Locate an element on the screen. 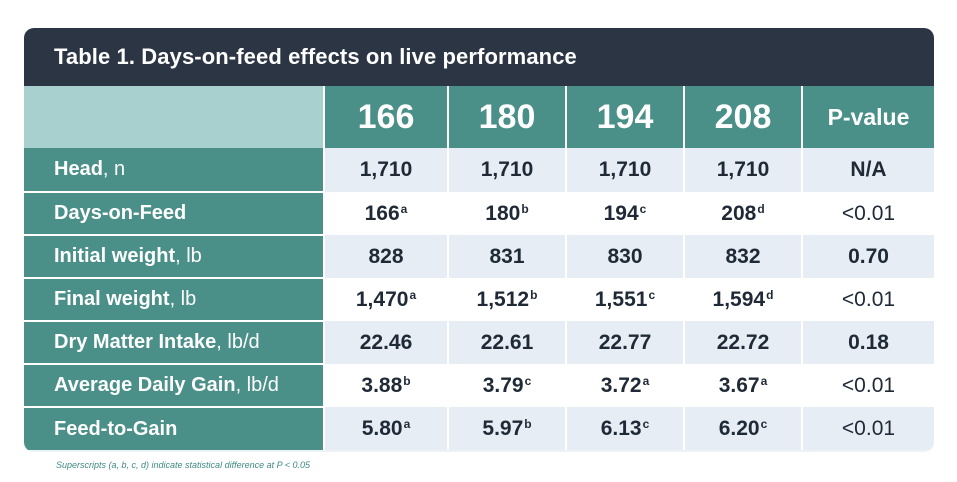 The height and width of the screenshot is (482, 957). value-cell: 1,470a is located at coordinates (385, 299).